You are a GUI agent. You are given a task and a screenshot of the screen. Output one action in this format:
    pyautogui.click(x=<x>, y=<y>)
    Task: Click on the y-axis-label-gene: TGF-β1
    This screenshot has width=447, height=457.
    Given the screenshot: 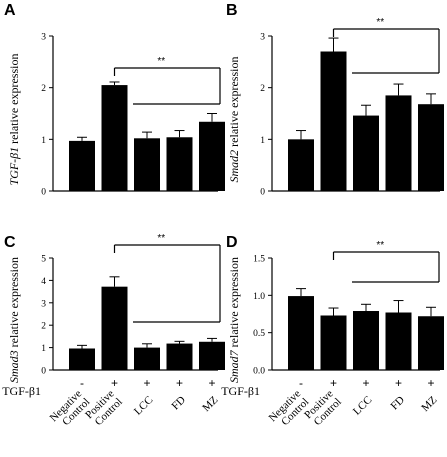 What is the action you would take?
    pyautogui.click(x=14, y=166)
    